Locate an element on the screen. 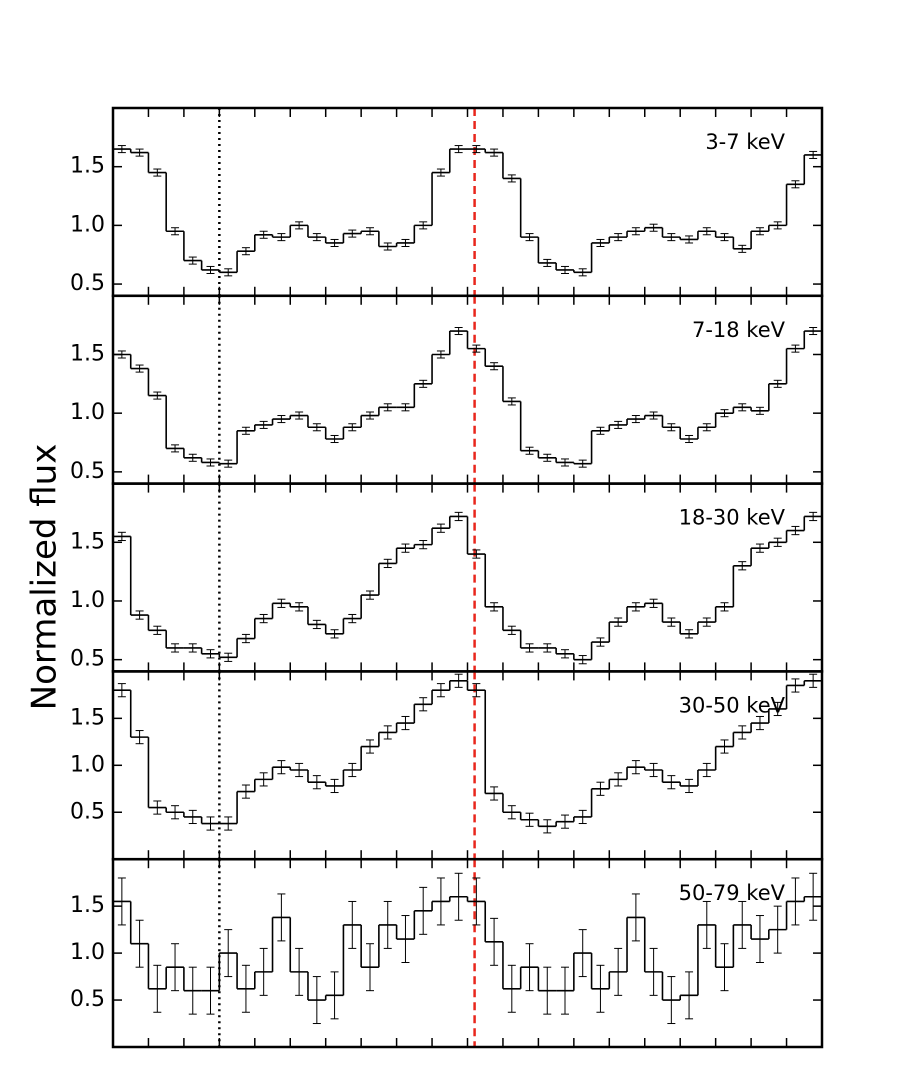 The width and height of the screenshot is (913, 1084). panel-label: 7-18 keV is located at coordinates (739, 330).